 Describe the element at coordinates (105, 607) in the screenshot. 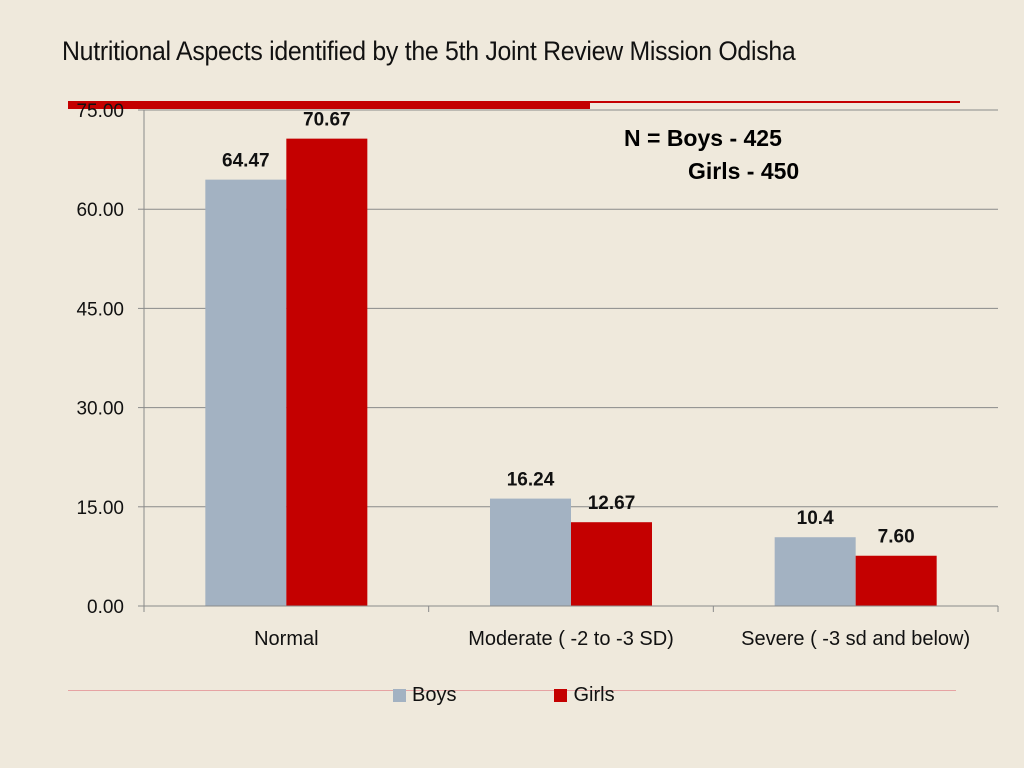

I see `y-tick-label: 0.00` at that location.